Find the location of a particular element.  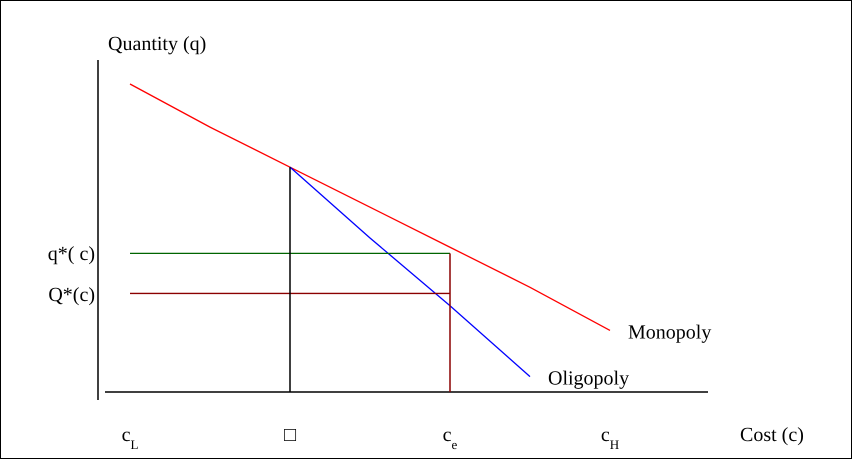

x-tick-label: c$_{e}$ is located at coordinates (450, 438).